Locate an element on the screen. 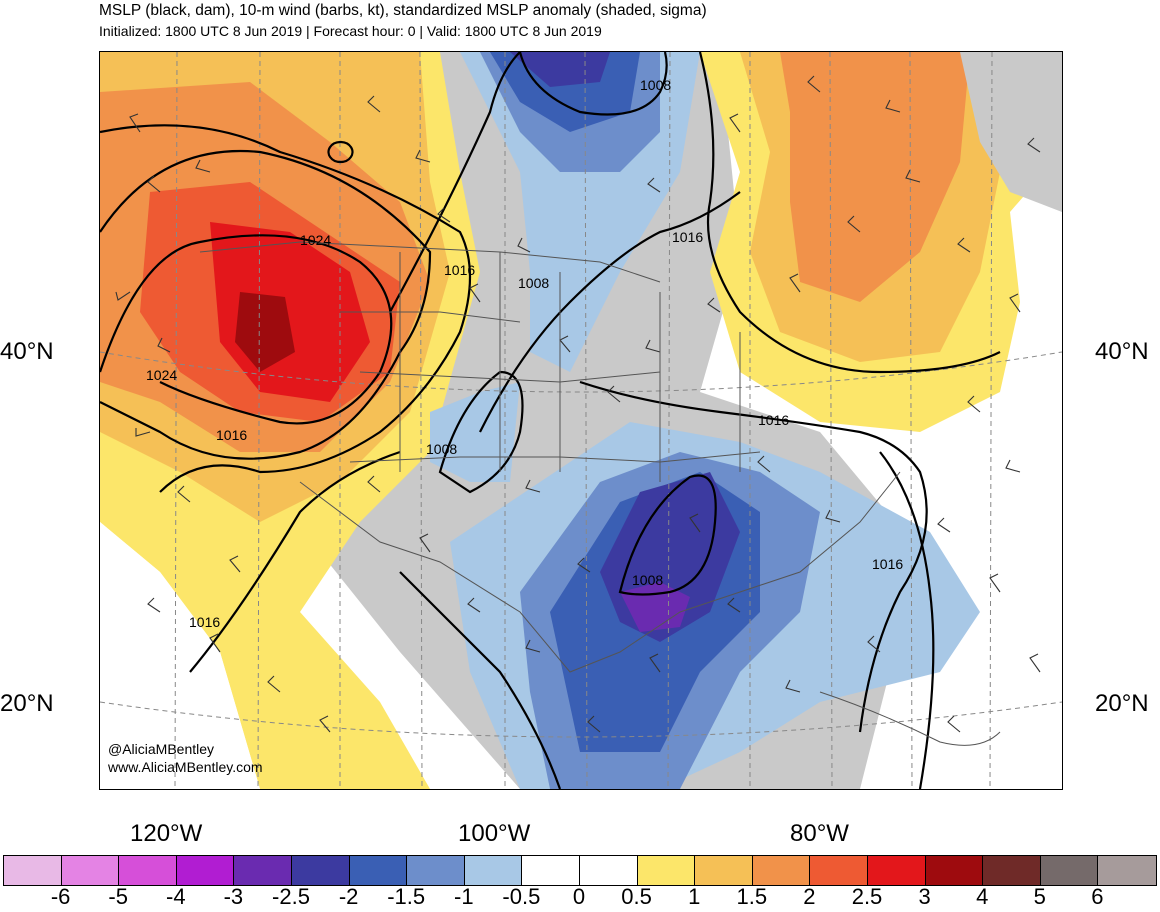 Image resolution: width=1160 pixels, height=912 pixels. isobar-1024-west is located at coordinates (246, 329).